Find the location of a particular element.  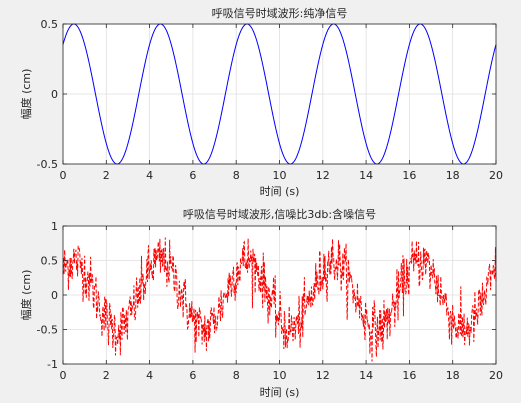

chart-title: 呼吸信号时域波形:纯净信号 is located at coordinates (280, 13).